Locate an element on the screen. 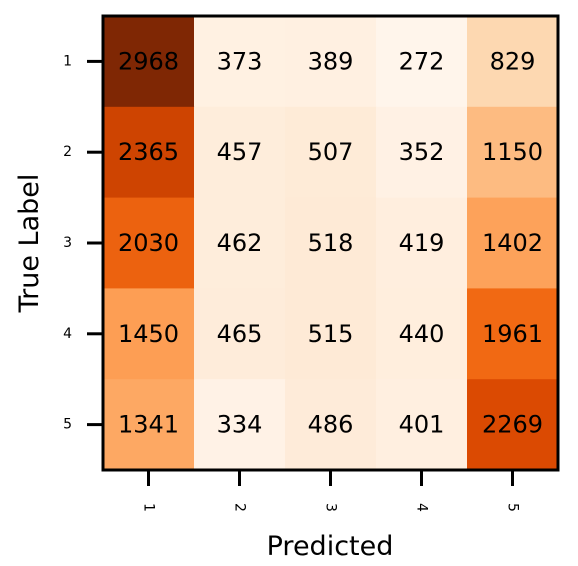 This screenshot has height=566, width=578. cell-value-label-r3-c4: 419 is located at coordinates (422, 243).